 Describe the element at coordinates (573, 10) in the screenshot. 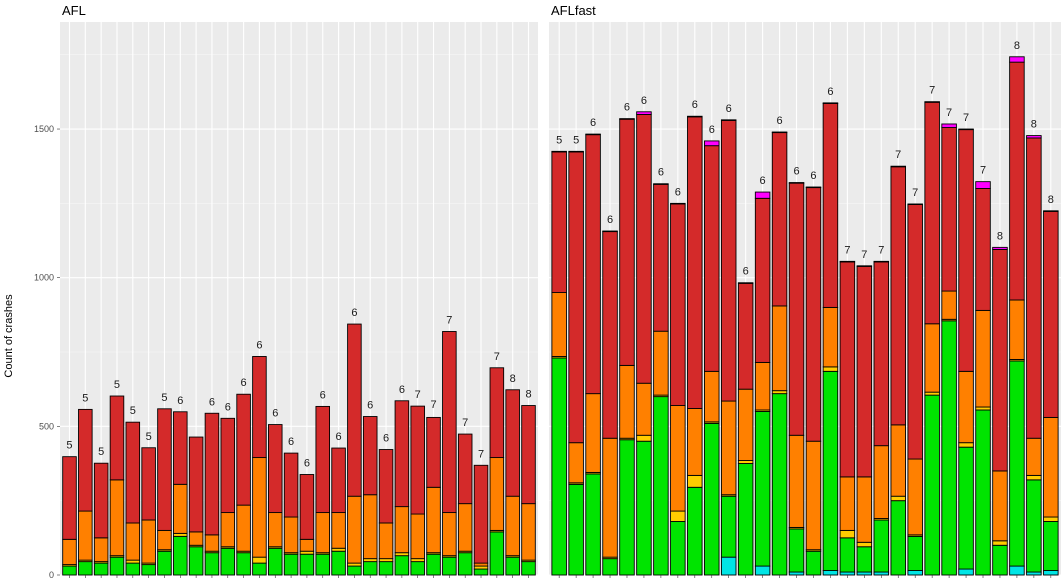

I see `panel-title-aflfast: AFLfast` at that location.